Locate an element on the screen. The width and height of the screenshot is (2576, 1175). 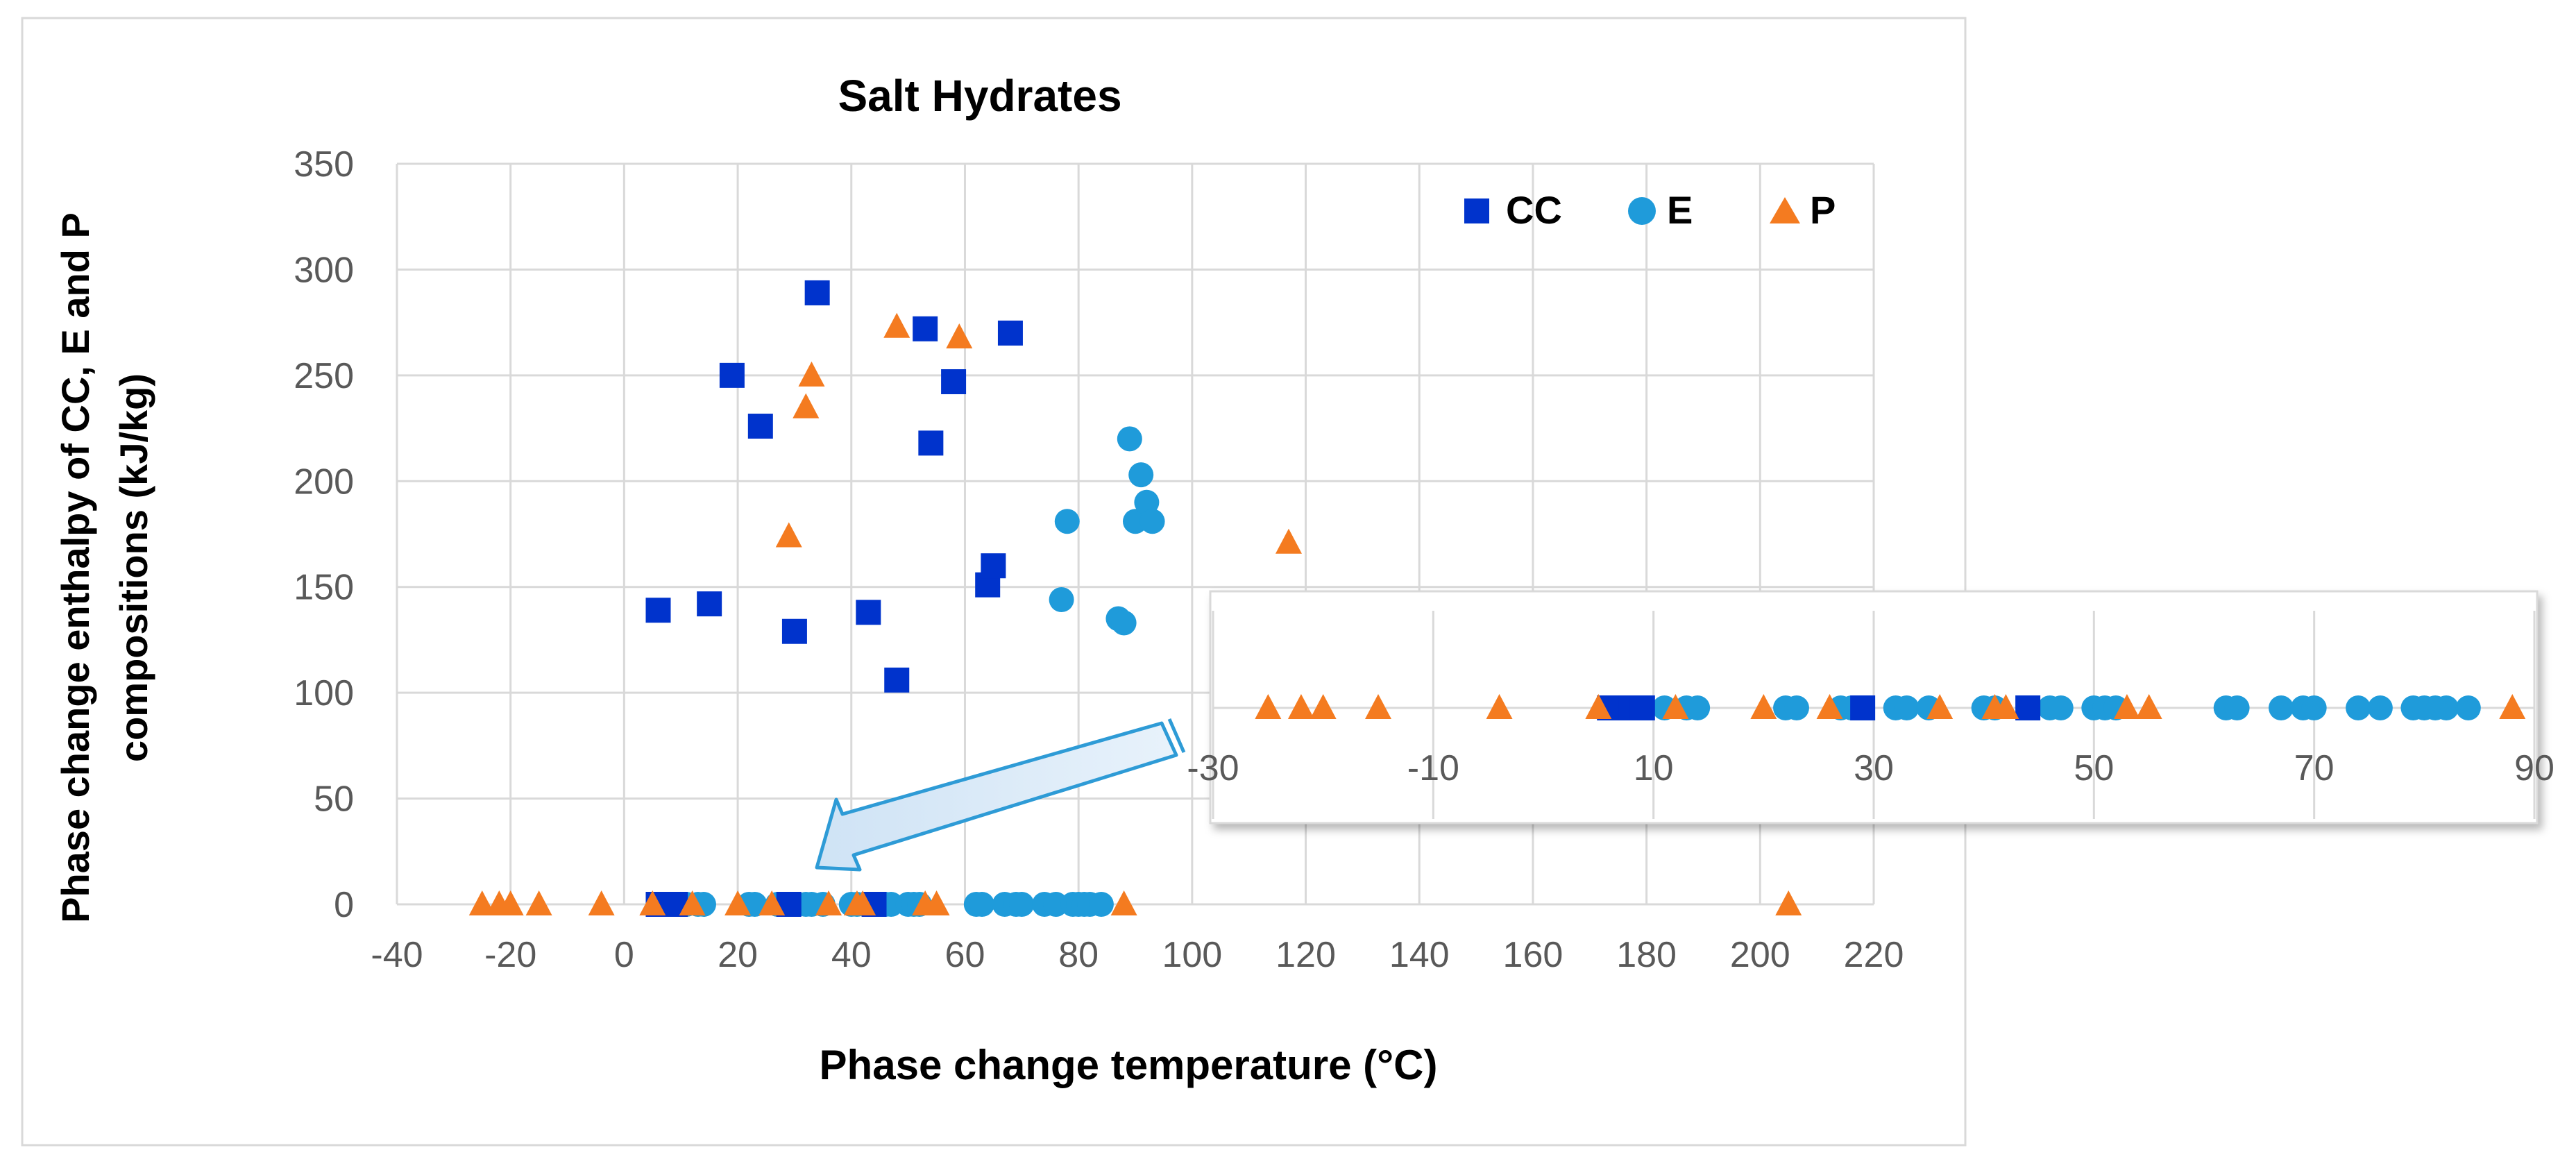
main-x-tick-label: 200 is located at coordinates (1760, 955).